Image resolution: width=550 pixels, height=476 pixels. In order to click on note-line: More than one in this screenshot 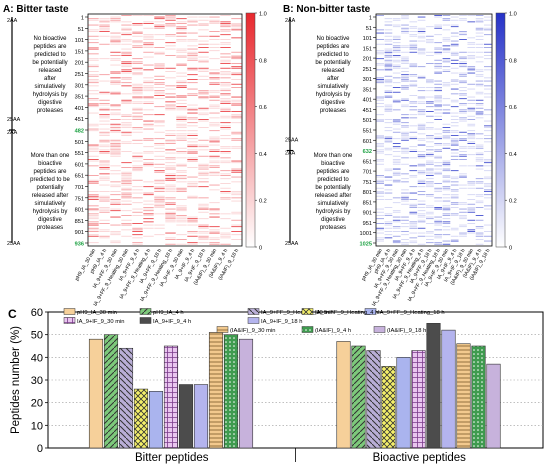, I will do `click(50, 156)`.